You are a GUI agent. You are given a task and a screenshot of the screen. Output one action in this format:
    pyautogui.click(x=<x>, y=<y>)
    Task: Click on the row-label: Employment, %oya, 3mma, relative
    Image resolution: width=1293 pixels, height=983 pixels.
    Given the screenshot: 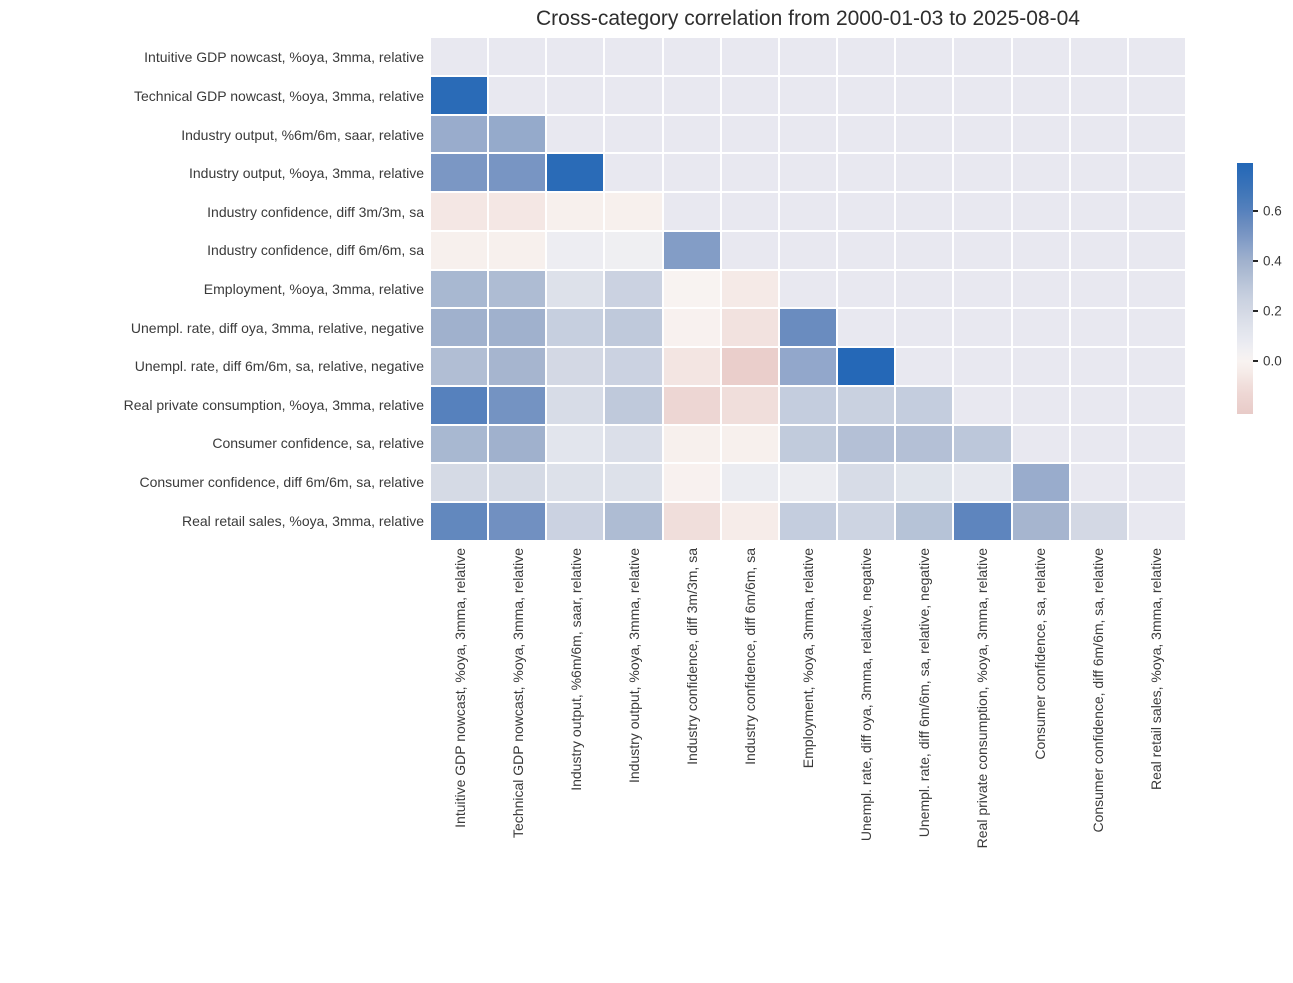 What is the action you would take?
    pyautogui.click(x=313, y=288)
    